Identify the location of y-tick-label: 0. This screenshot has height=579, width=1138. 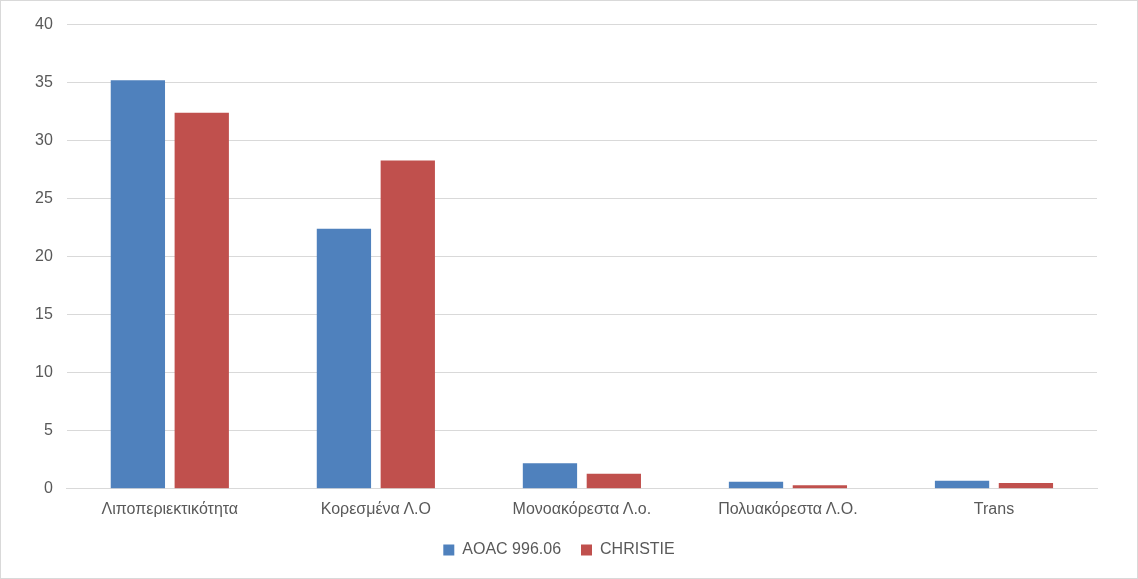
(48, 488).